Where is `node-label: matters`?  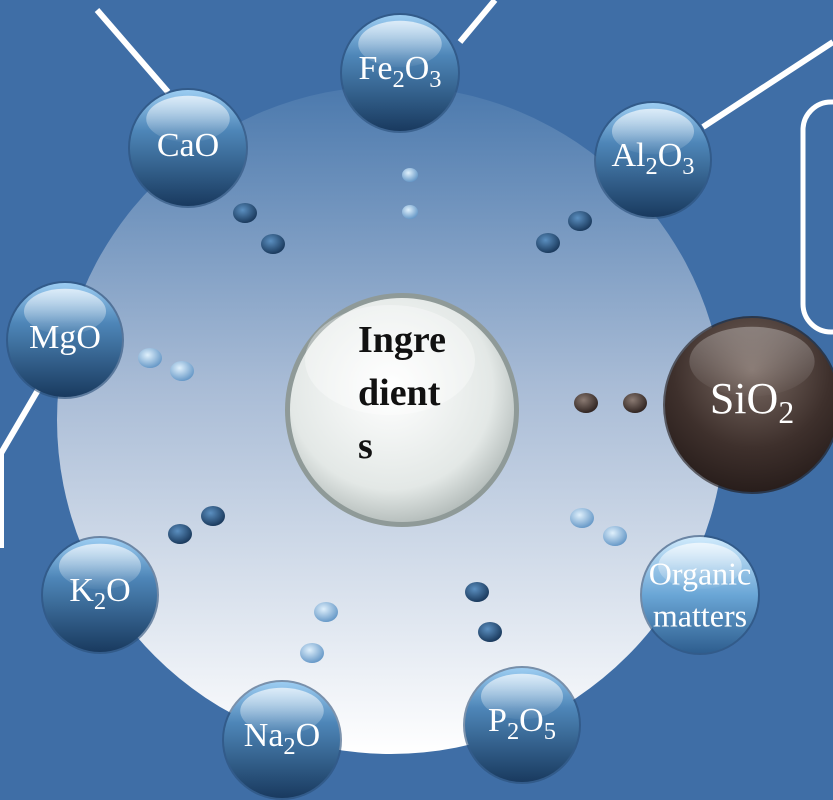
node-label: matters is located at coordinates (700, 615).